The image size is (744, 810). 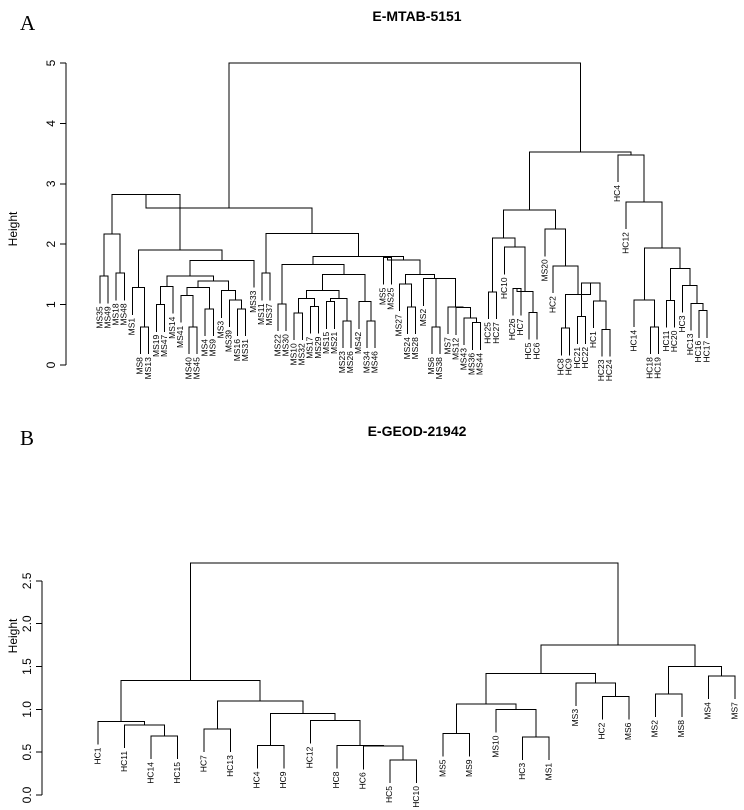 I want to click on leaf-label: MS3, so click(x=221, y=330).